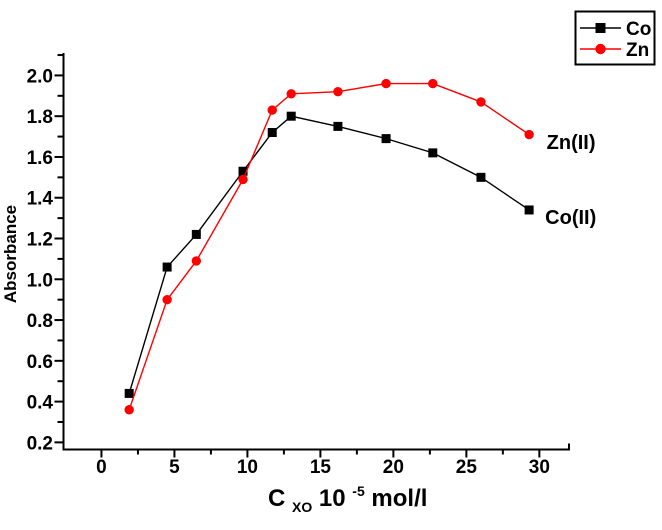  Describe the element at coordinates (101, 467) in the screenshot. I see `x-tick-label: 0` at that location.